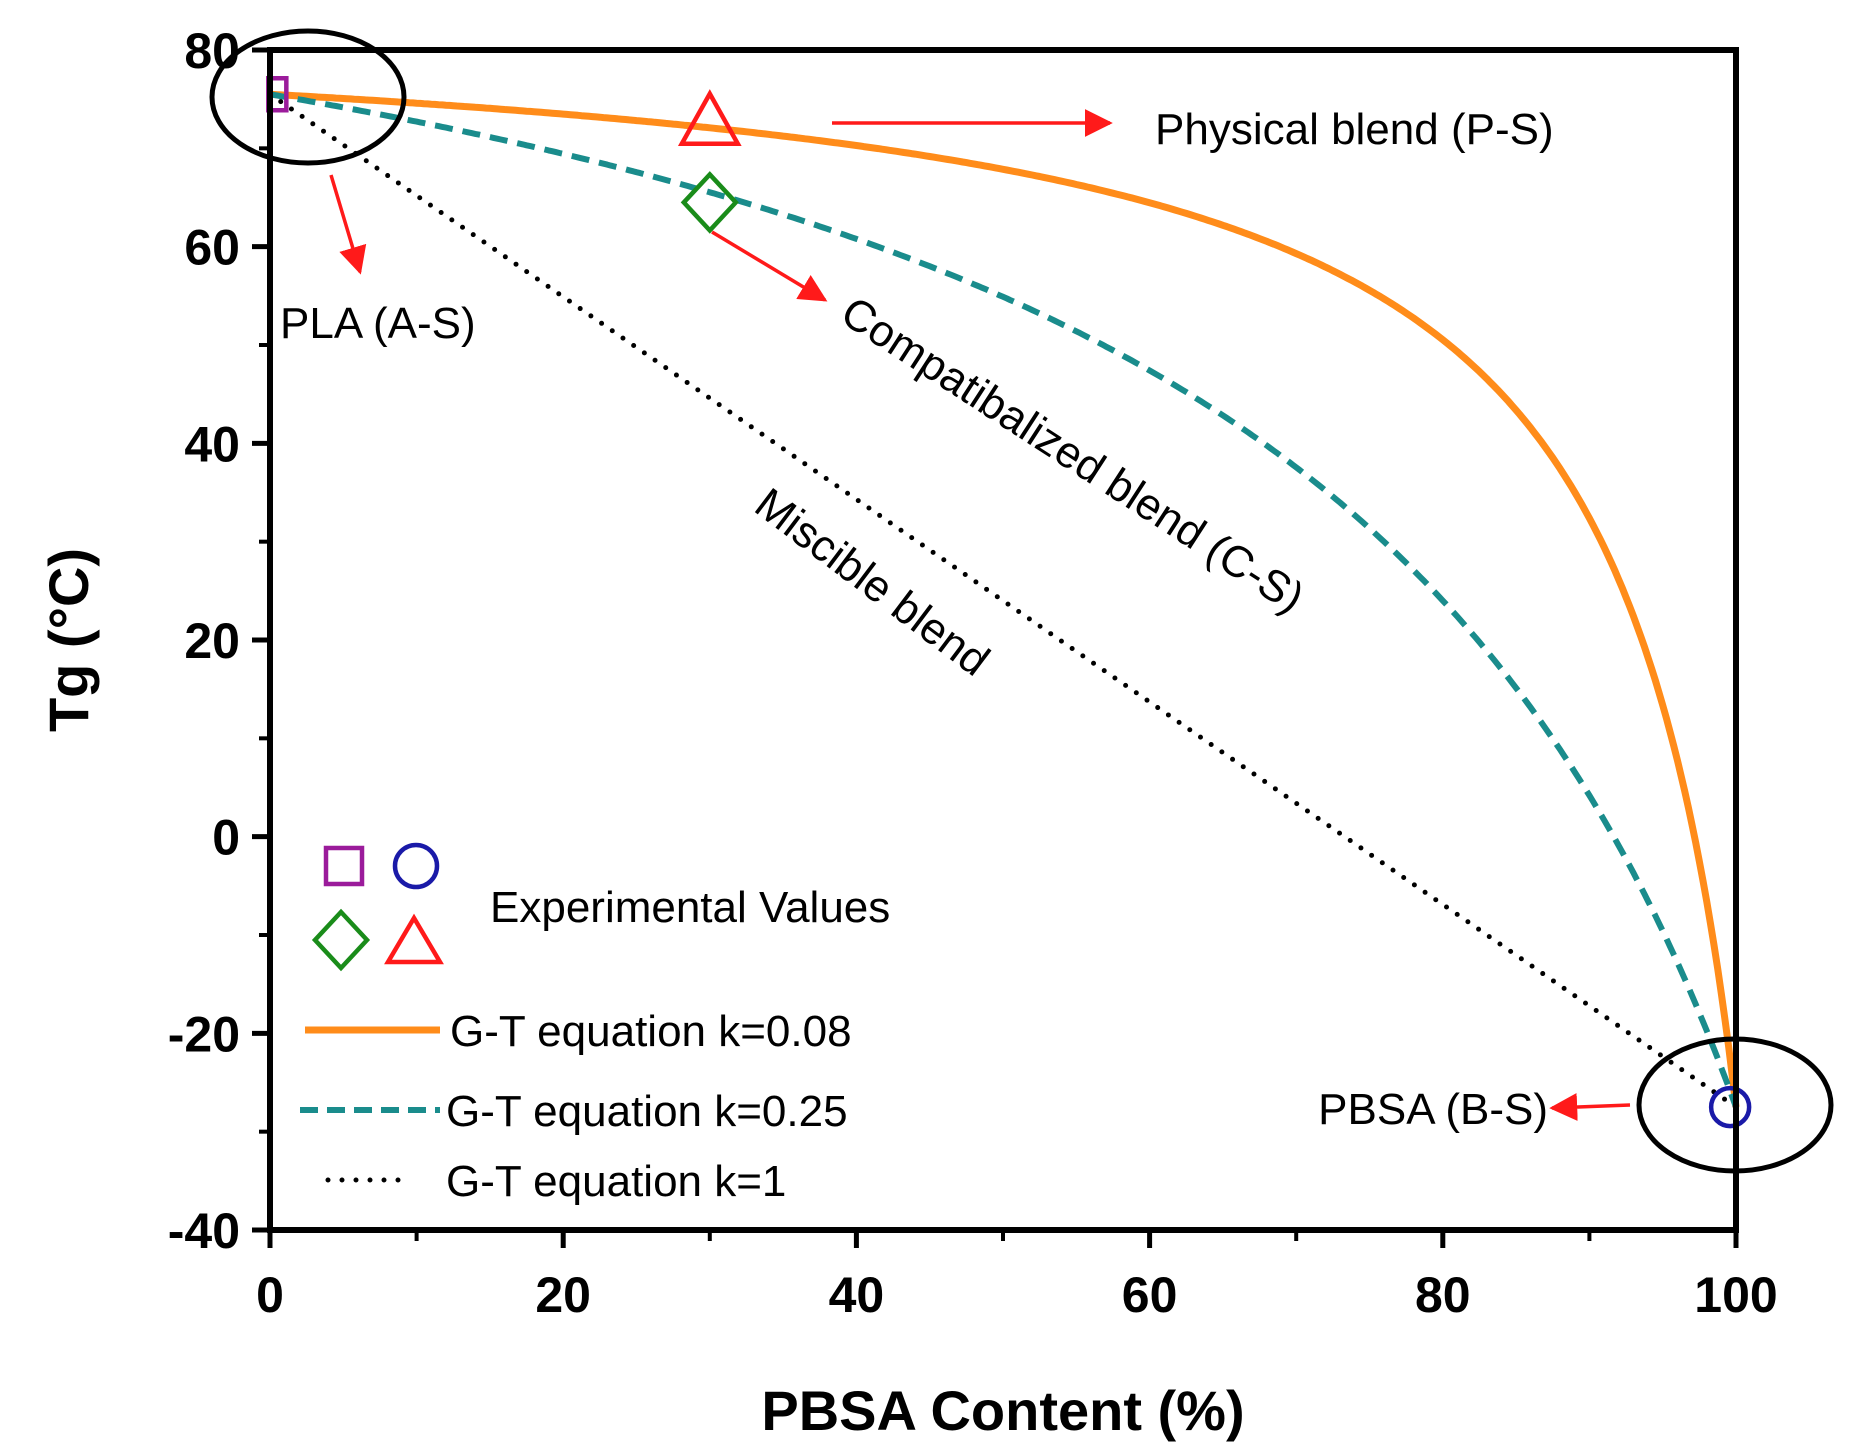 The image size is (1849, 1455). I want to click on pla-highlight-ellipse, so click(308, 97).